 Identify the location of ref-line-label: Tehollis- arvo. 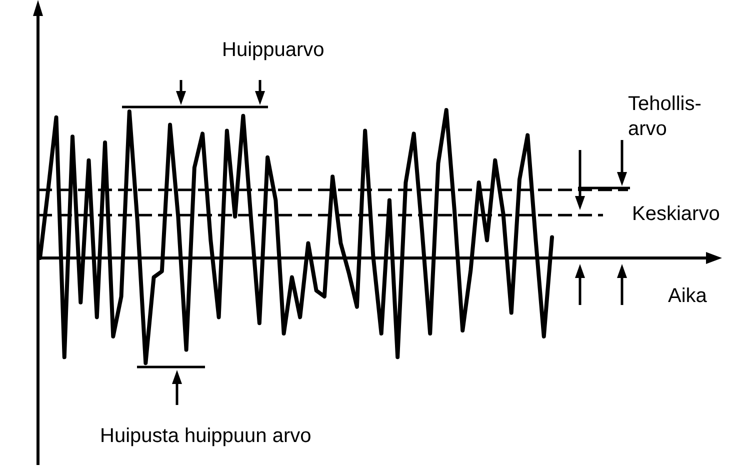
(665, 117).